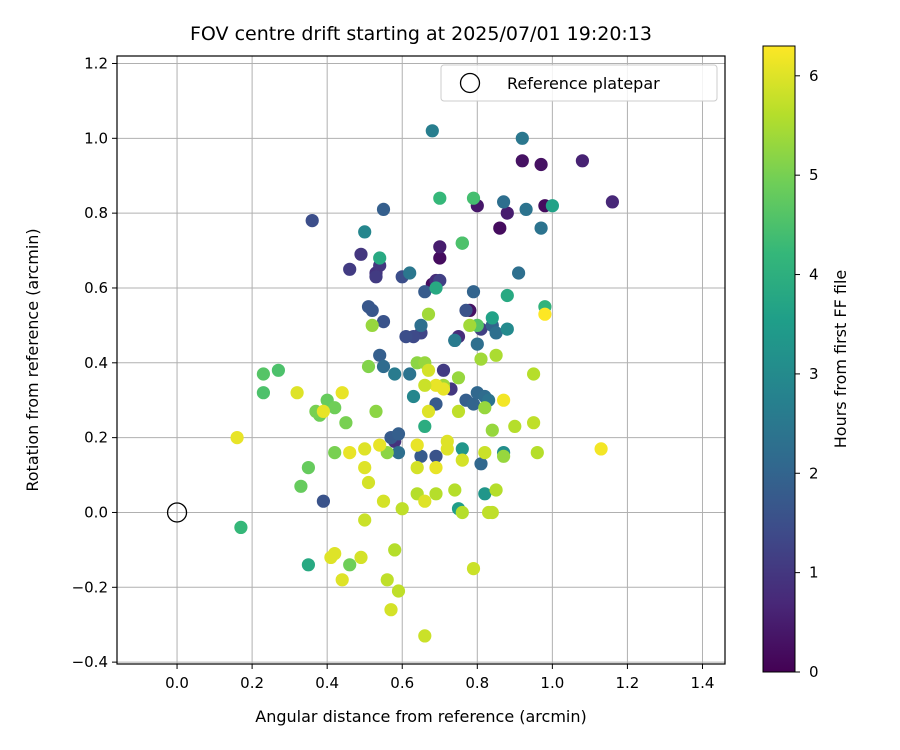  I want to click on colorbar-tick-label: 1, so click(814, 573).